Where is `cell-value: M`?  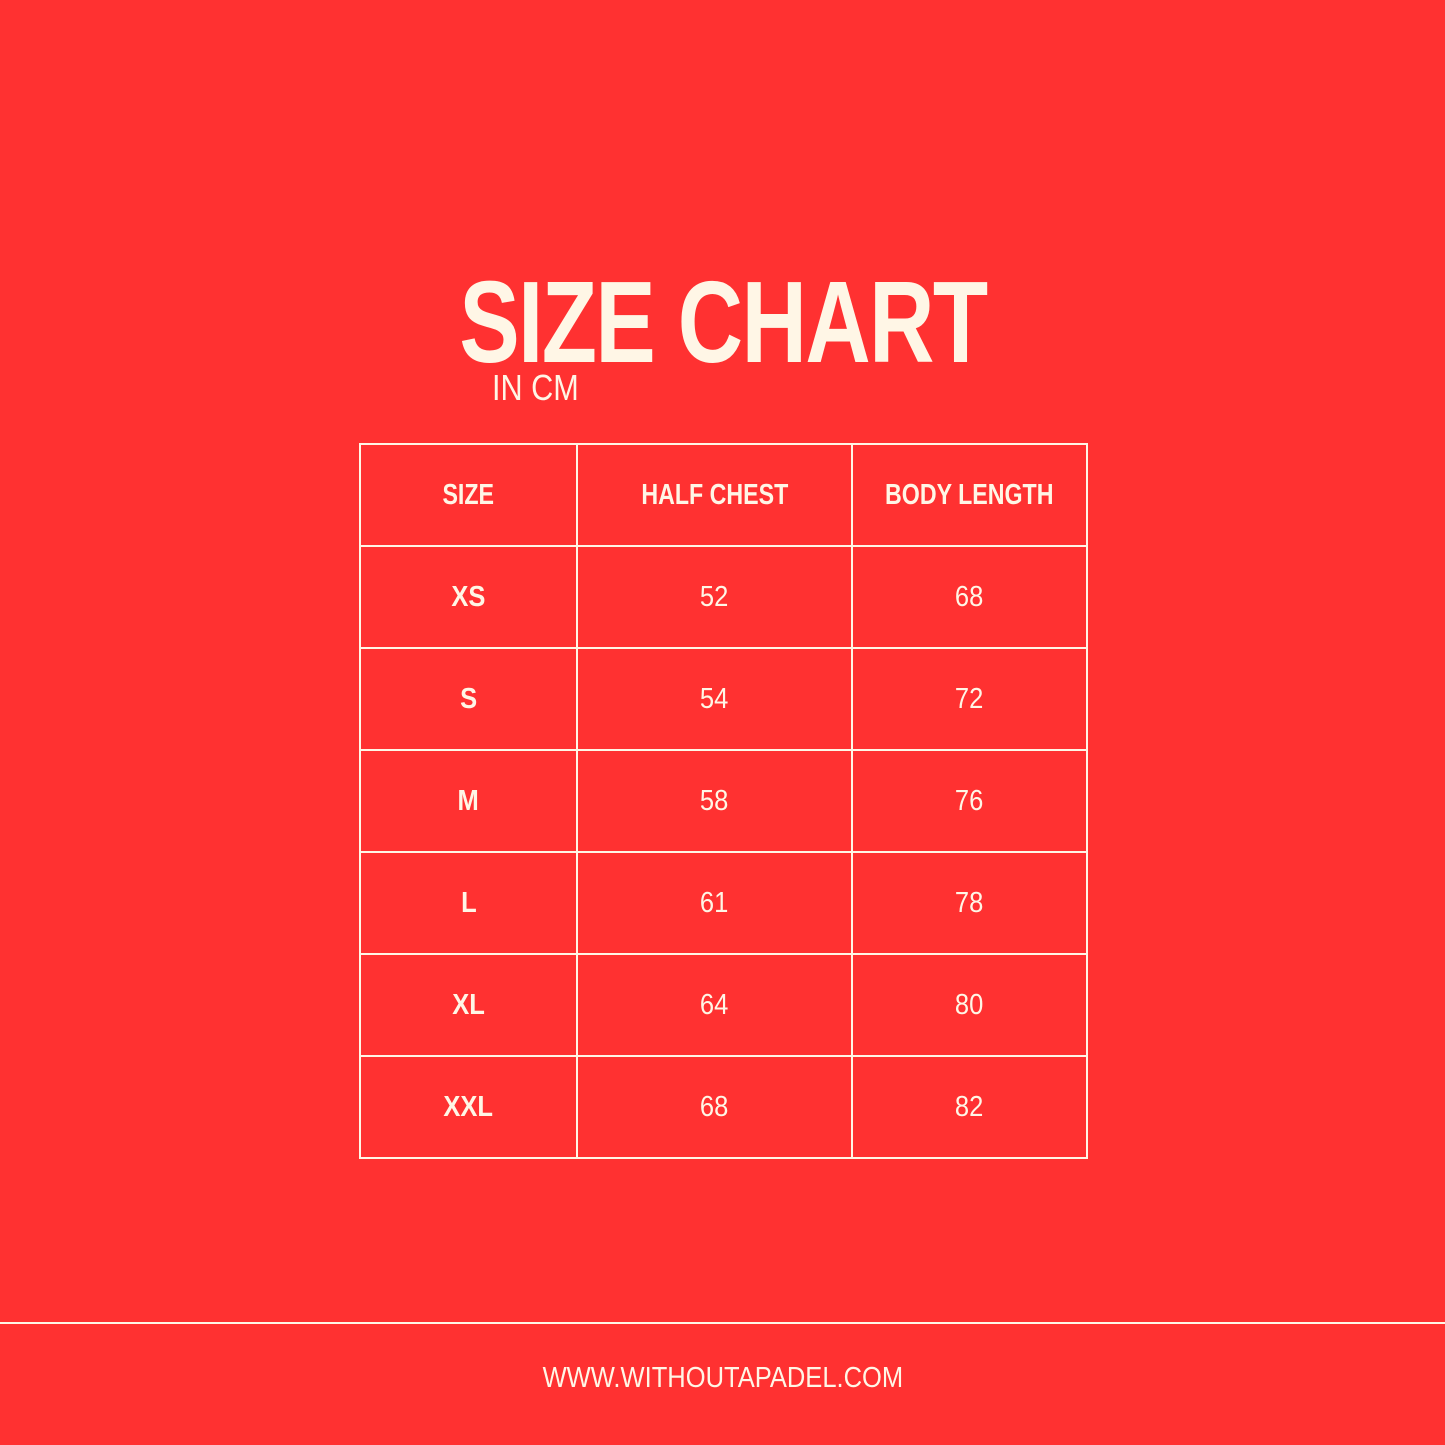
cell-value: M is located at coordinates (468, 800).